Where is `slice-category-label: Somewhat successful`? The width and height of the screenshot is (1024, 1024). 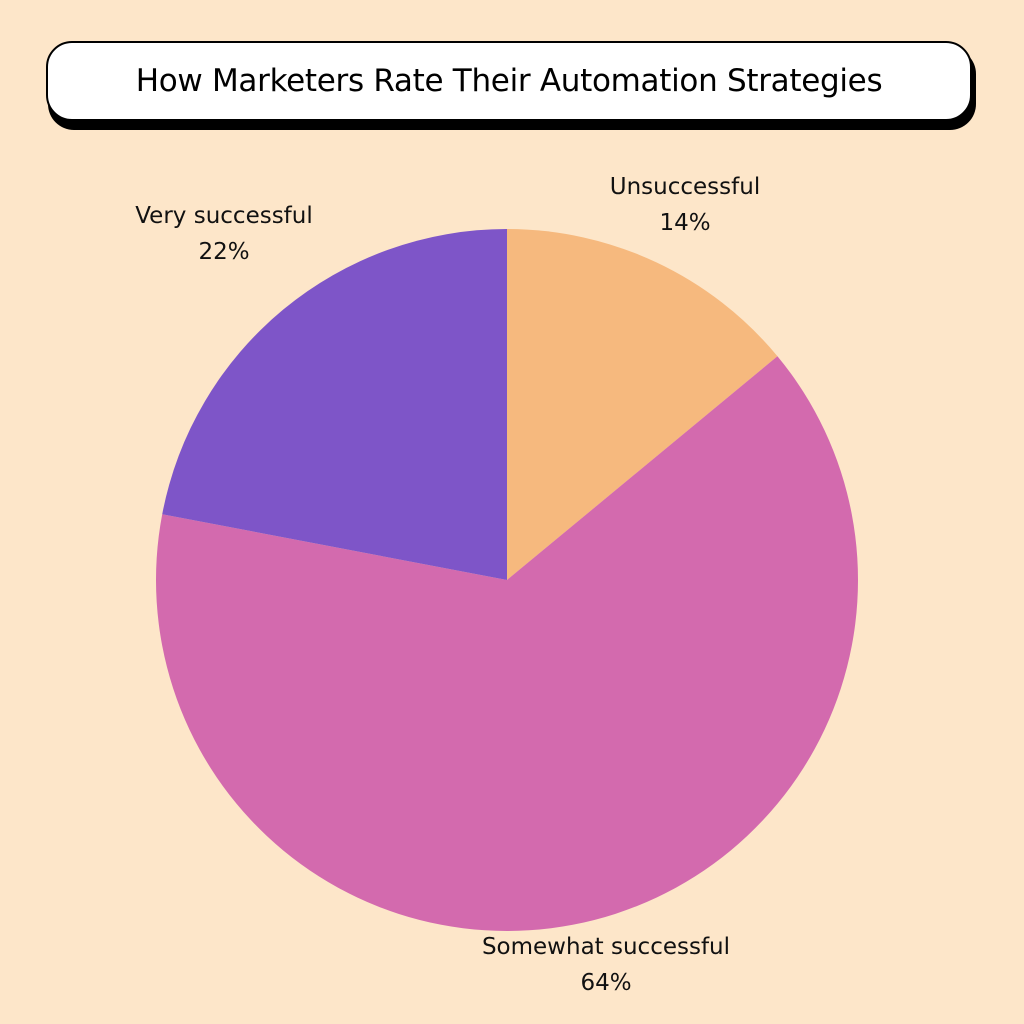 slice-category-label: Somewhat successful is located at coordinates (606, 947).